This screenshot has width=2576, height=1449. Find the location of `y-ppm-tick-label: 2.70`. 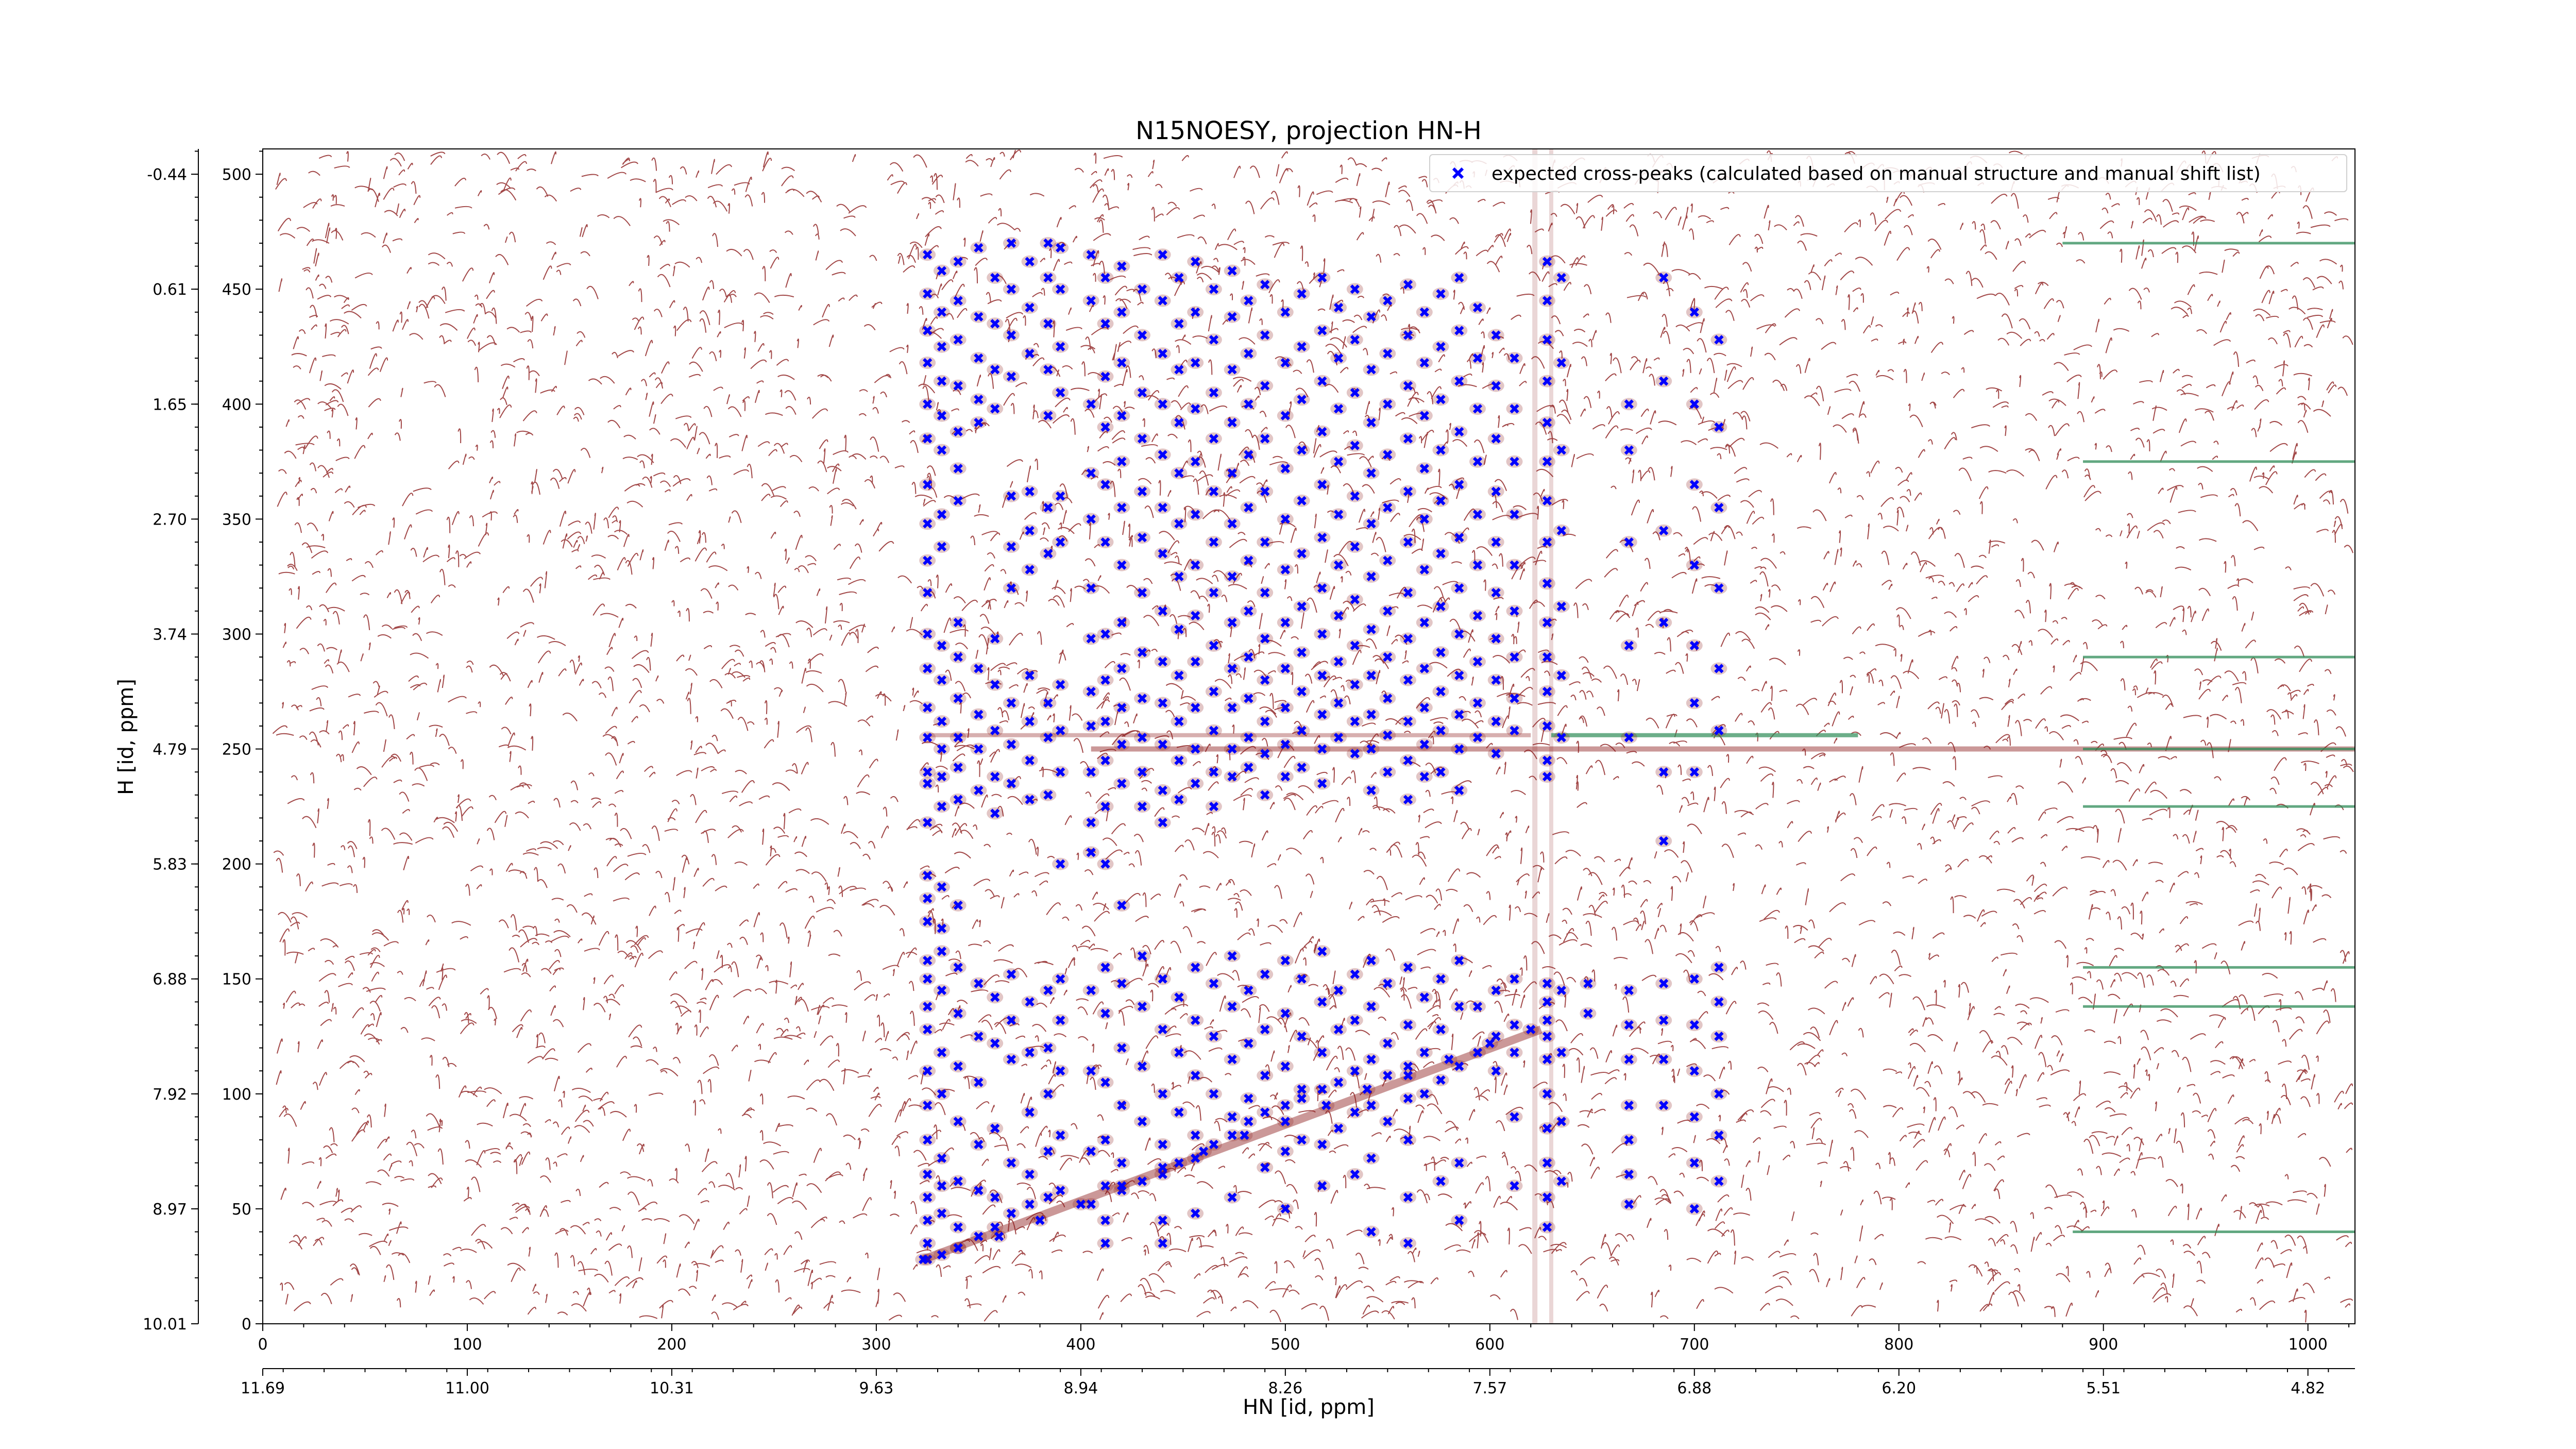

y-ppm-tick-label: 2.70 is located at coordinates (169, 520).